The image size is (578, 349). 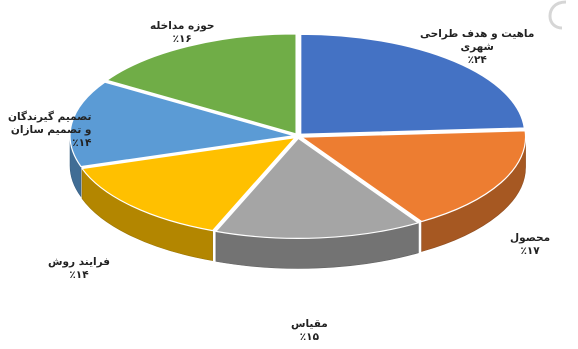 I want to click on slice-label-product: محصول ٪۱۷, so click(x=530, y=244).